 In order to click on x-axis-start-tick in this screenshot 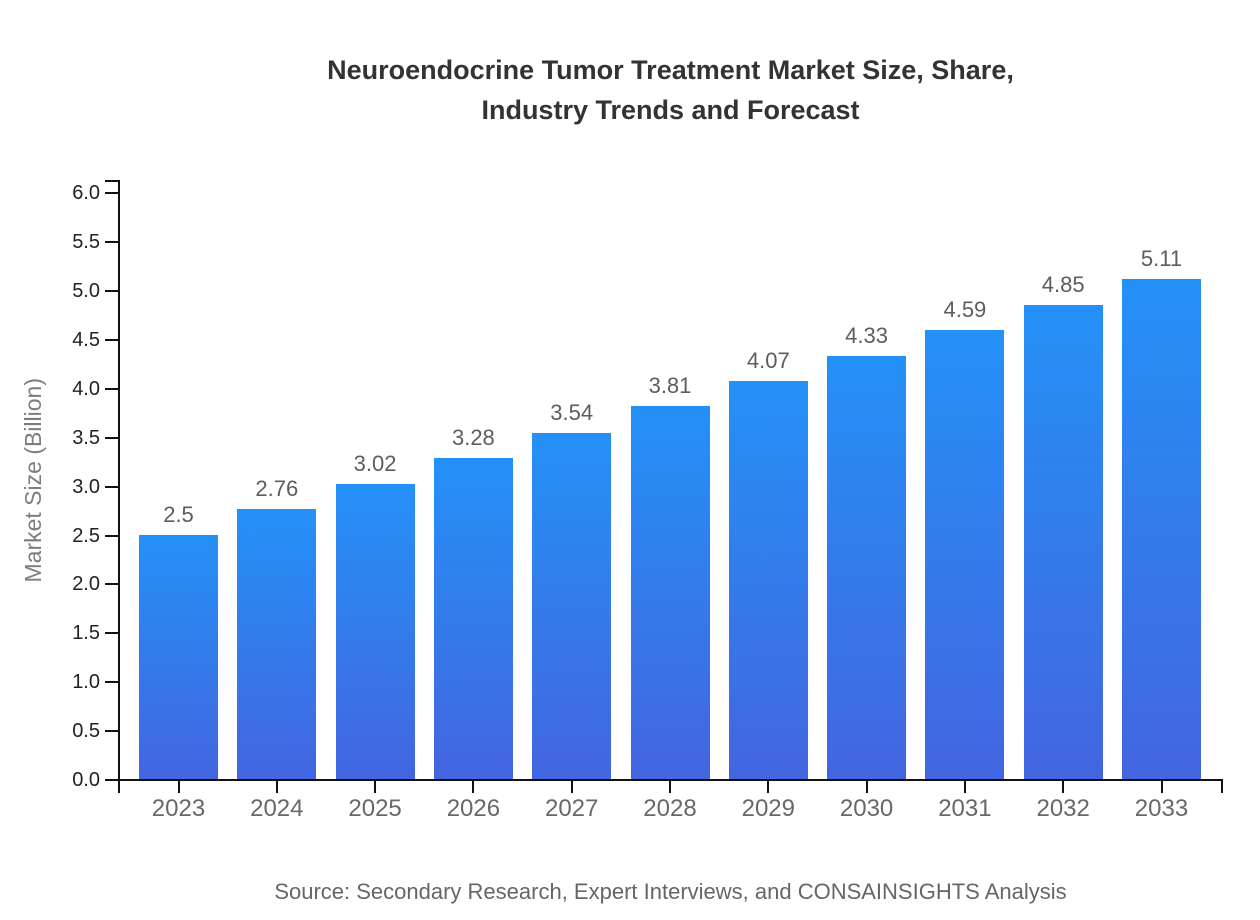, I will do `click(119, 787)`.